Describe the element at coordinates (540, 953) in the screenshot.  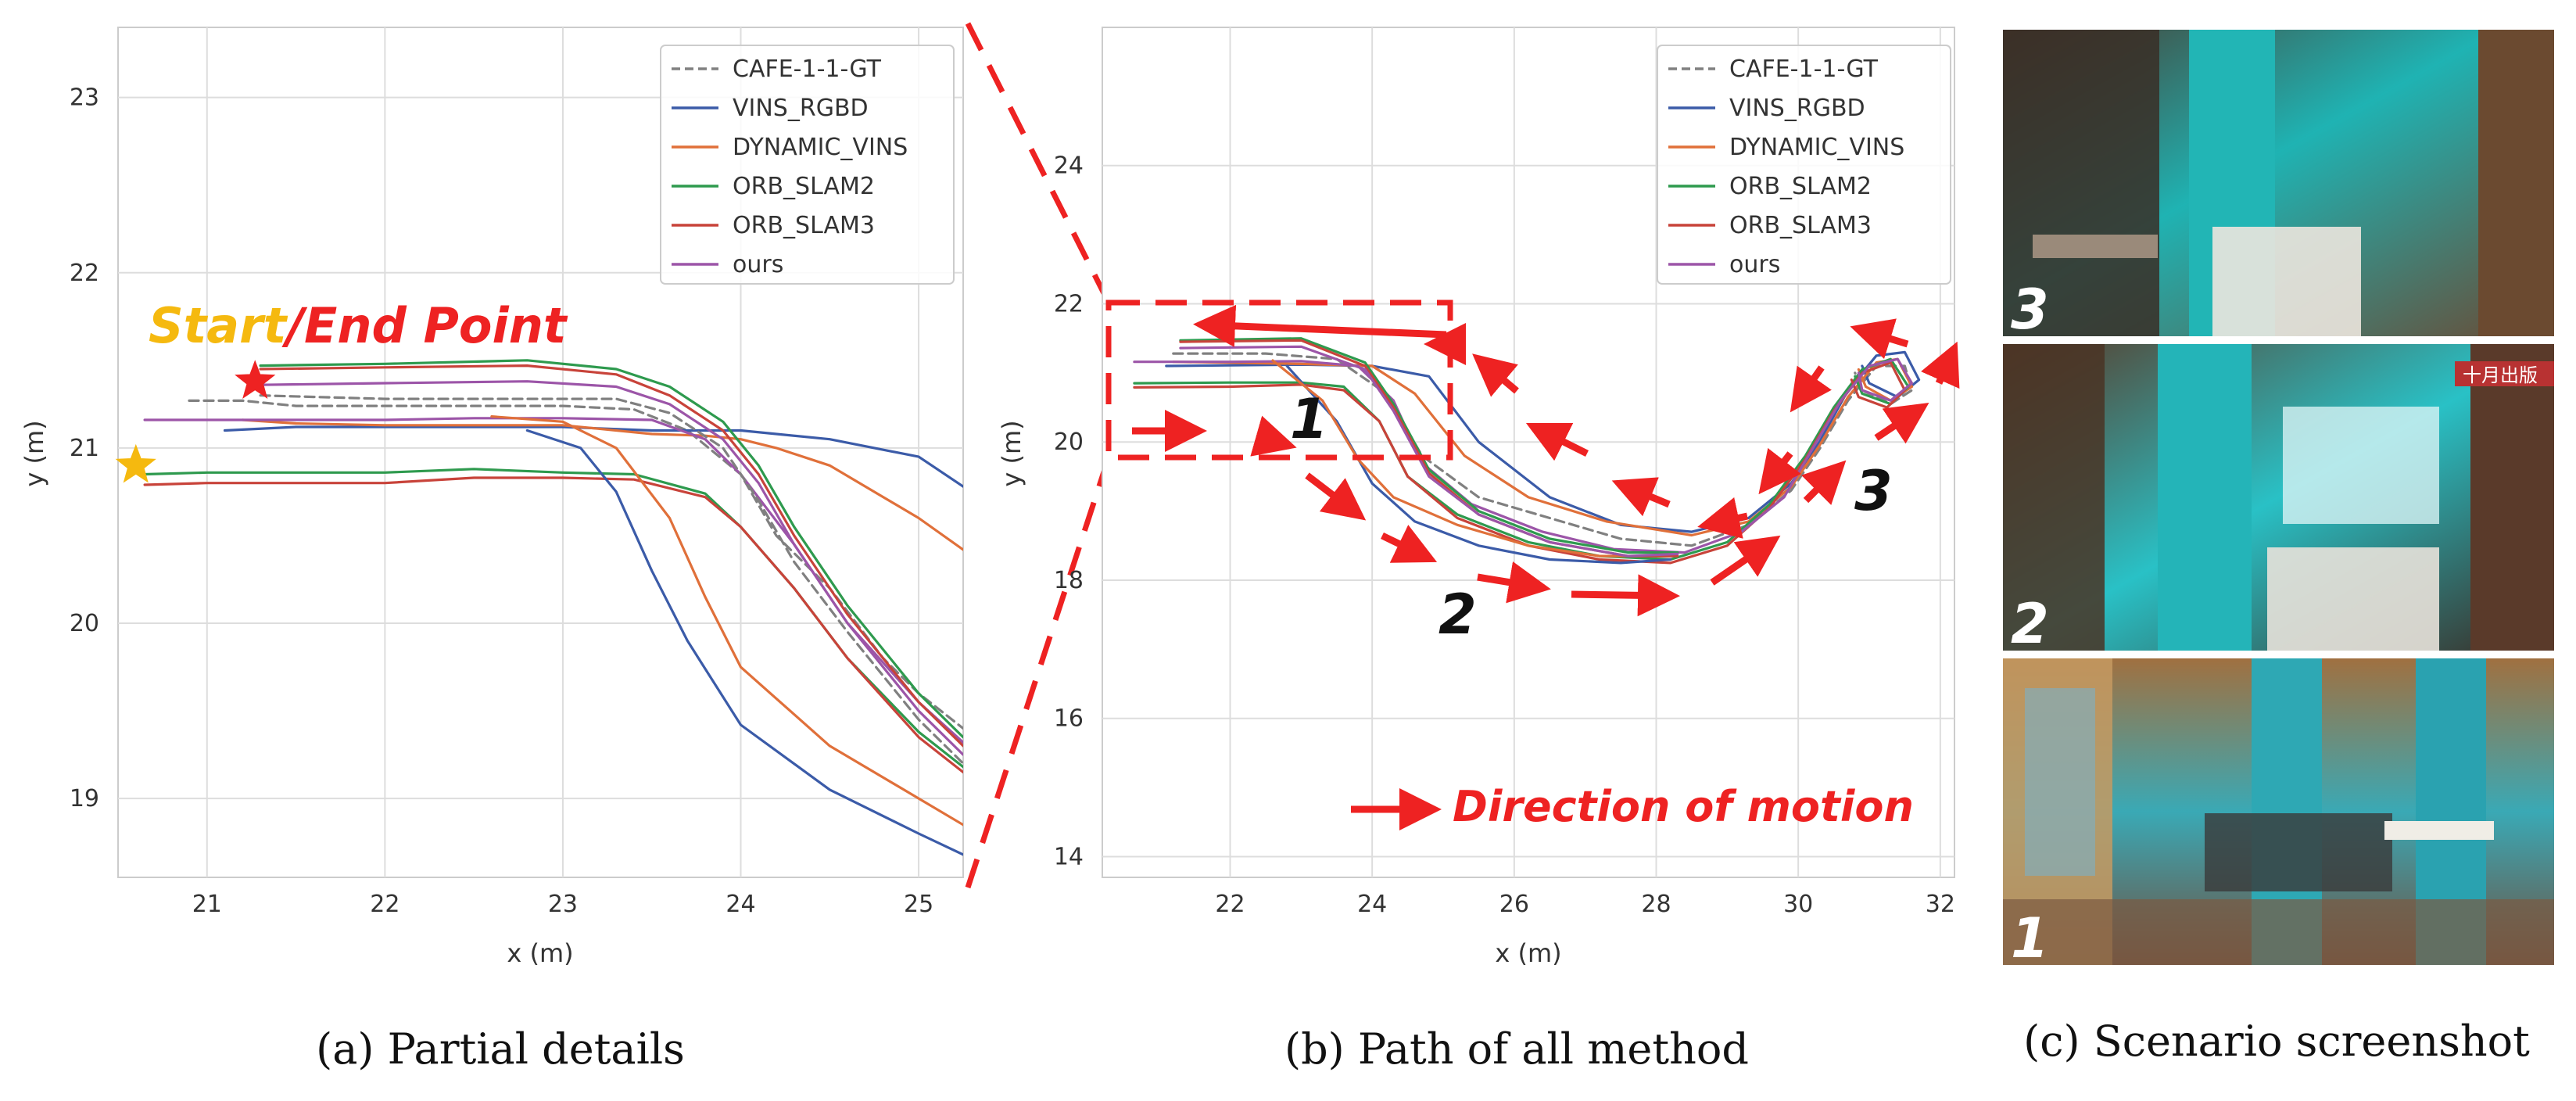
I see `panel-a-xlabel: x (m)` at that location.